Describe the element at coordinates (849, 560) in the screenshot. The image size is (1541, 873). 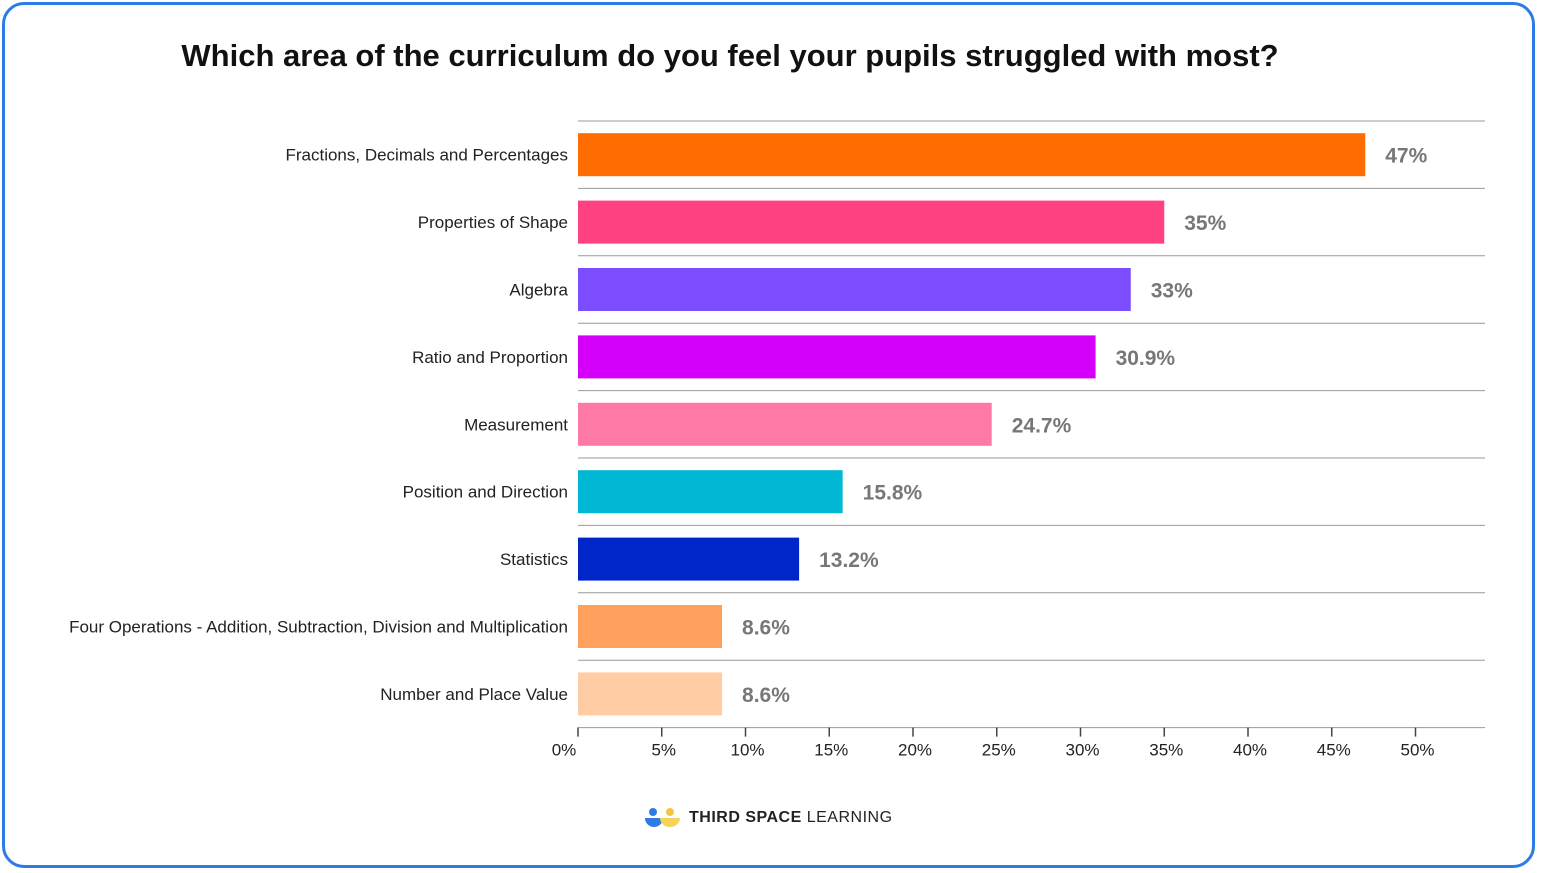
I see `value-label: 13.2%` at that location.